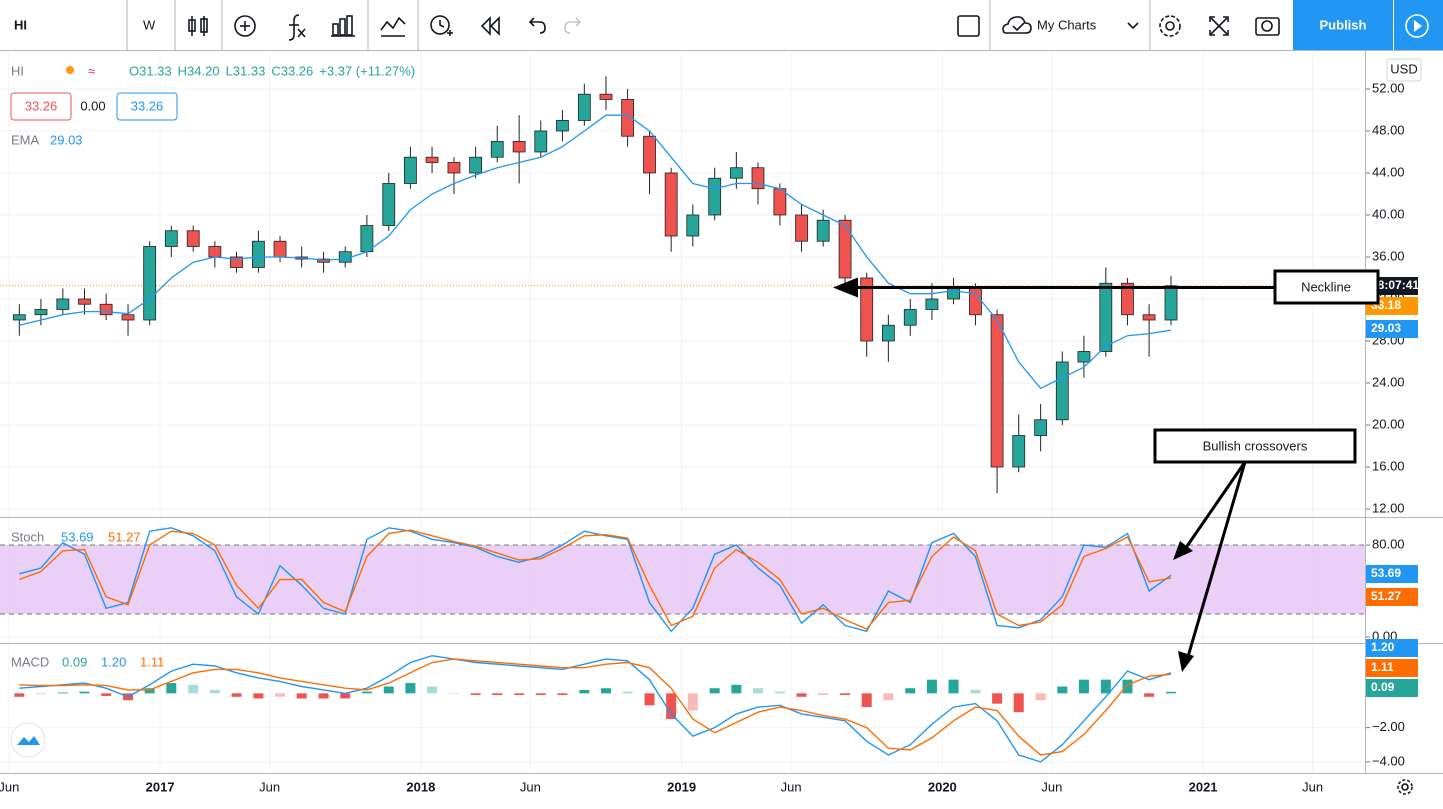  I want to click on neckline-label: Neckline, so click(1326, 286).